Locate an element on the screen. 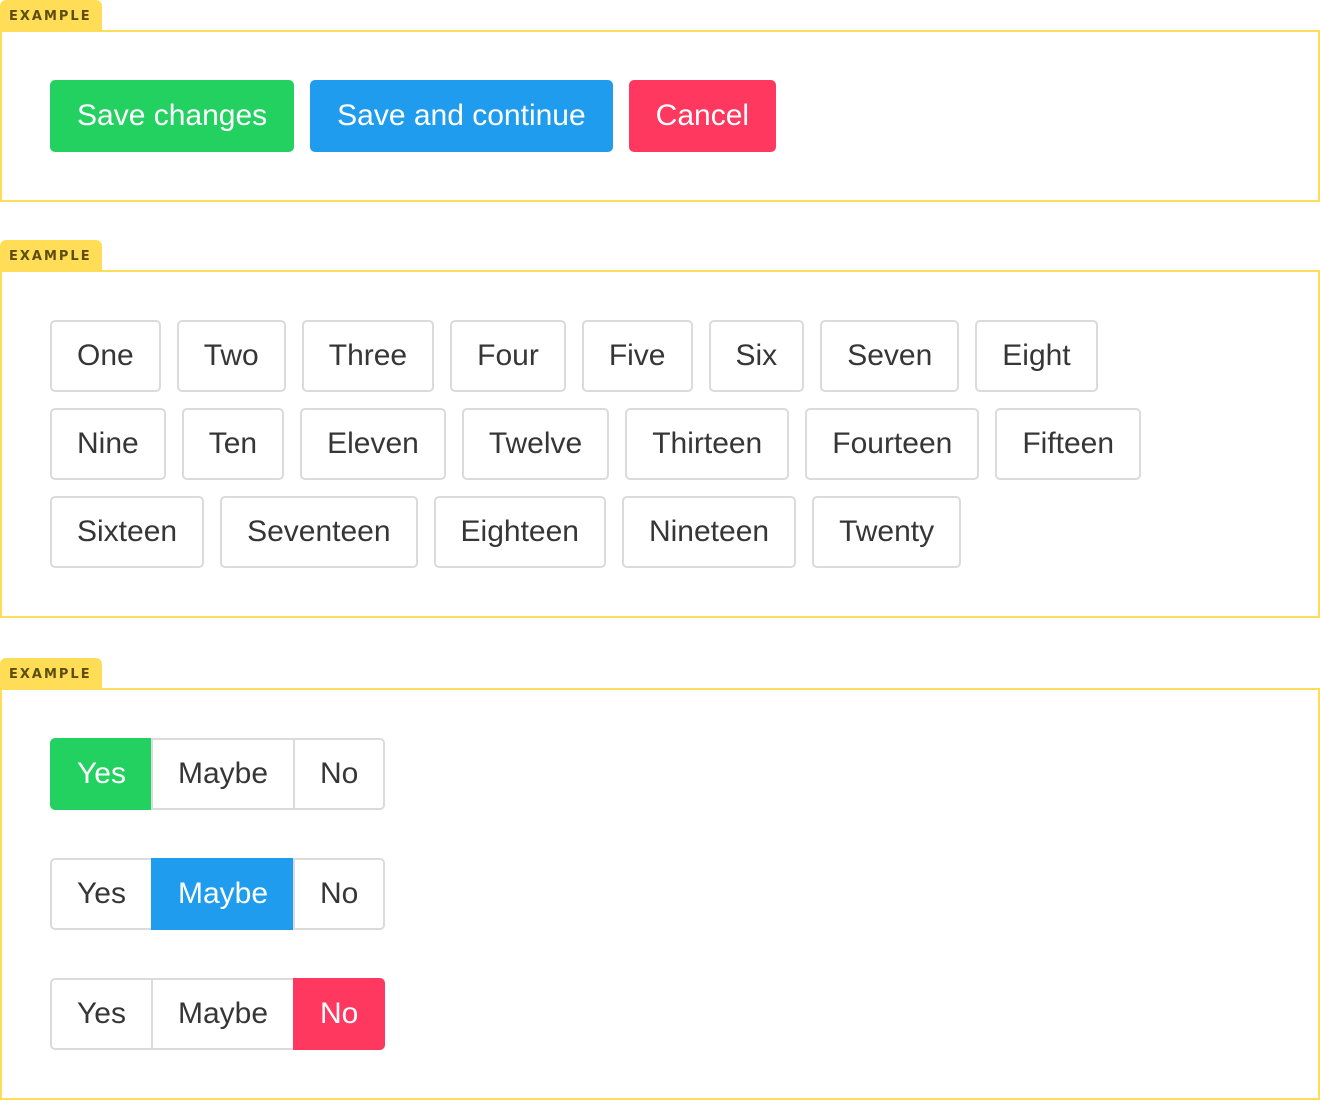  tag-button-seventeen: Seventeen is located at coordinates (319, 532).